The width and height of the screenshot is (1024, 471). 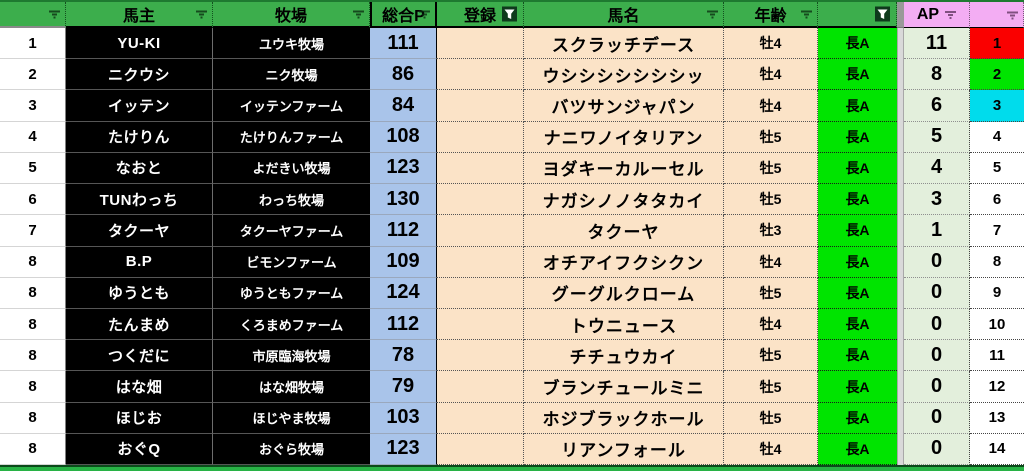 I want to click on horse-name-cell: ナガシノノタタカイ, so click(x=624, y=200).